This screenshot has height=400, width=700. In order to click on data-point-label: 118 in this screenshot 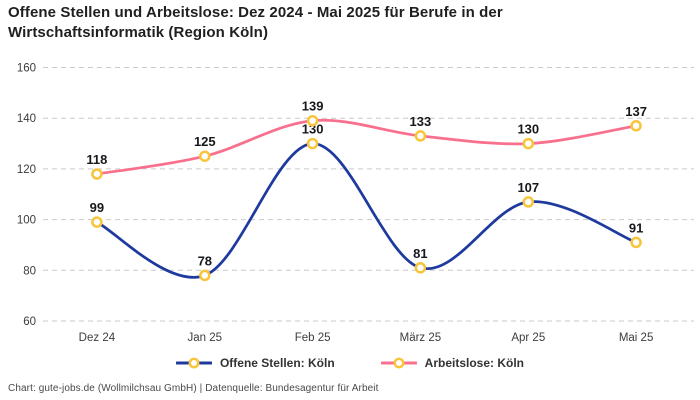, I will do `click(96, 159)`.